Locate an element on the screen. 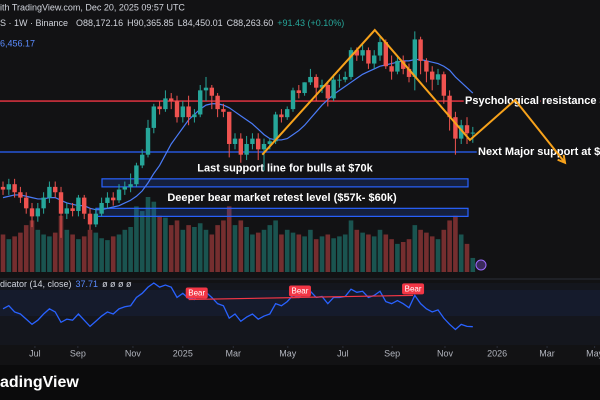  low-text: L84,450.01 is located at coordinates (200, 23).